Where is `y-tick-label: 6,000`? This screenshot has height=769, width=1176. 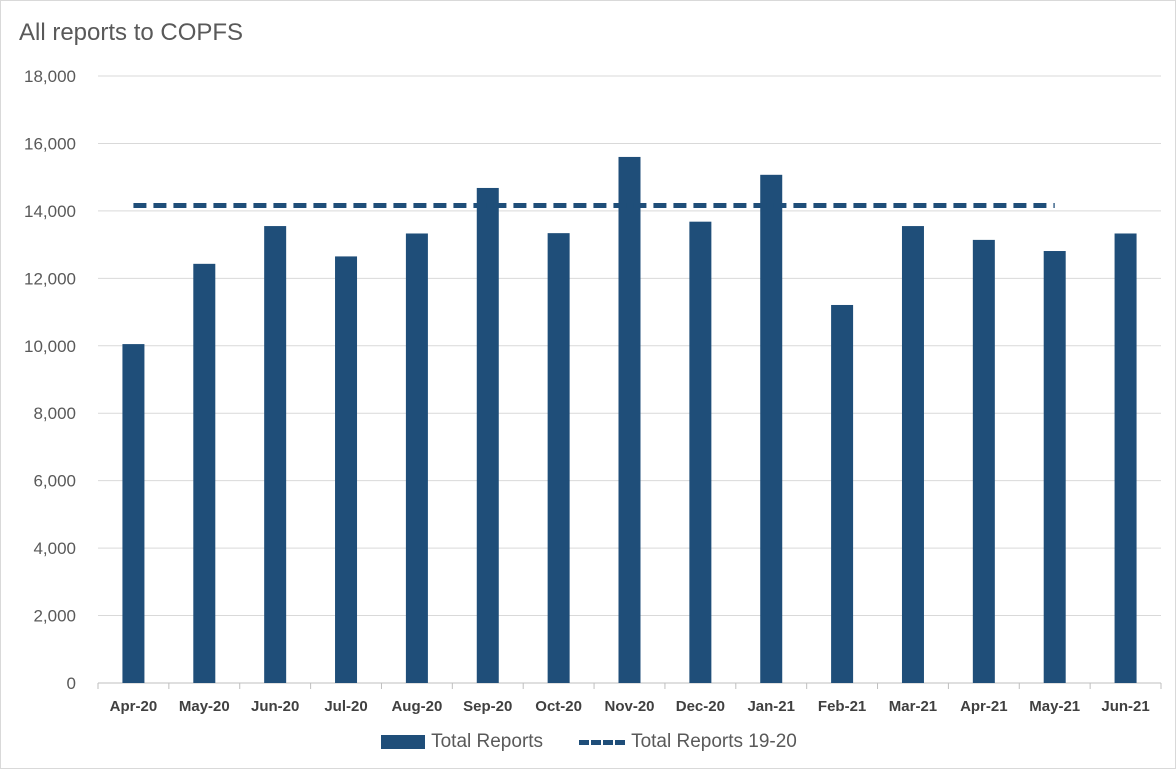 y-tick-label: 6,000 is located at coordinates (54, 481).